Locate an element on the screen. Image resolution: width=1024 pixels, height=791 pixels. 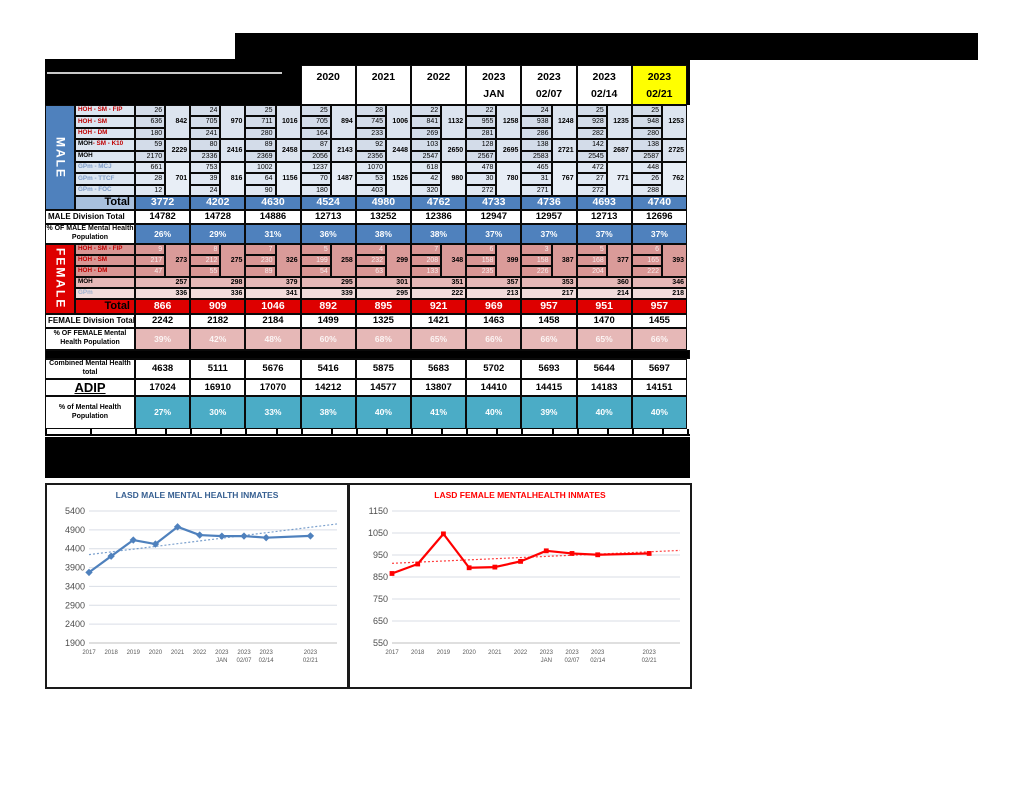
female-pct-value: 65% is located at coordinates (604, 339).